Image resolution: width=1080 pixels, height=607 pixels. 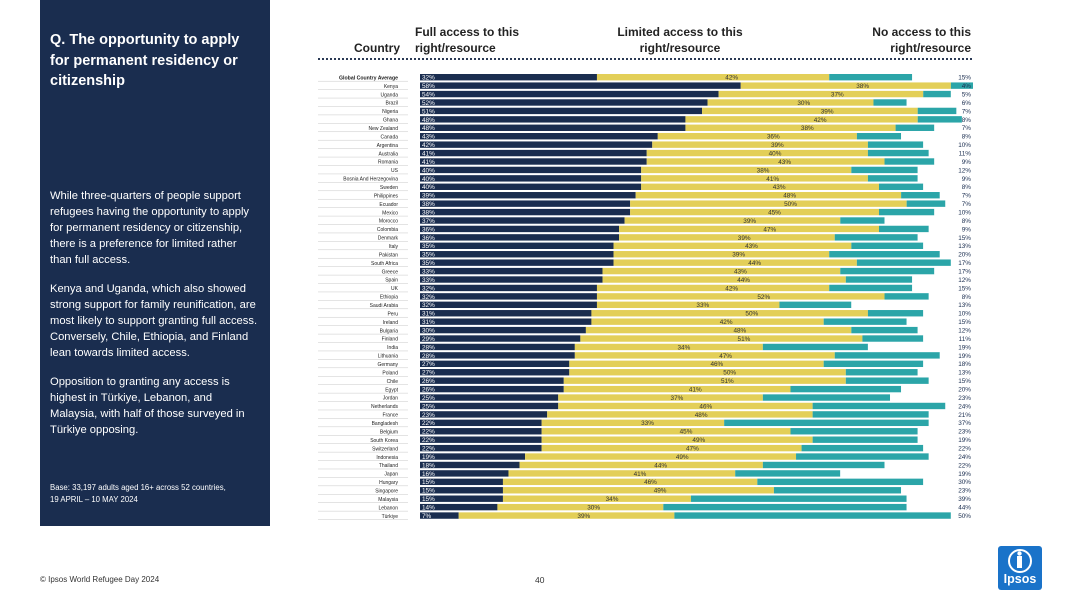 What do you see at coordinates (763, 297) in the screenshot?
I see `label-limited-ethiopia: 52%` at bounding box center [763, 297].